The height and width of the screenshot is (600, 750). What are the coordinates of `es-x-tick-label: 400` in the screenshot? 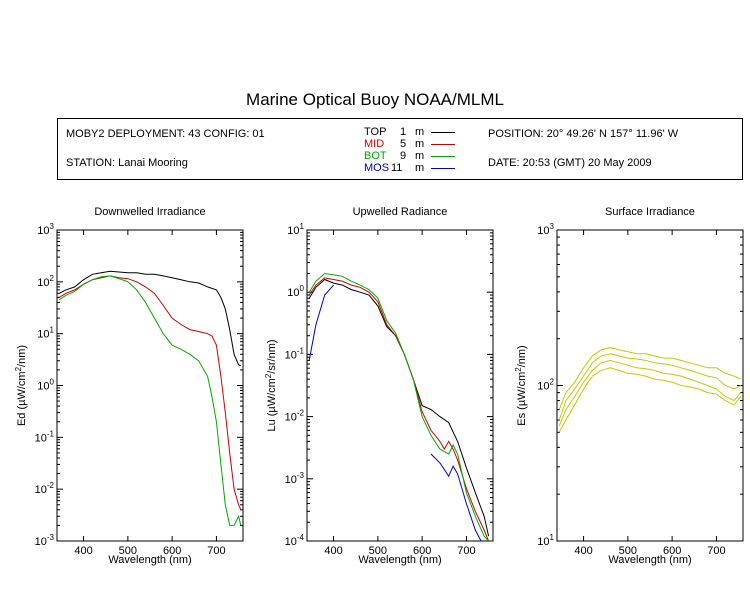 It's located at (583, 551).